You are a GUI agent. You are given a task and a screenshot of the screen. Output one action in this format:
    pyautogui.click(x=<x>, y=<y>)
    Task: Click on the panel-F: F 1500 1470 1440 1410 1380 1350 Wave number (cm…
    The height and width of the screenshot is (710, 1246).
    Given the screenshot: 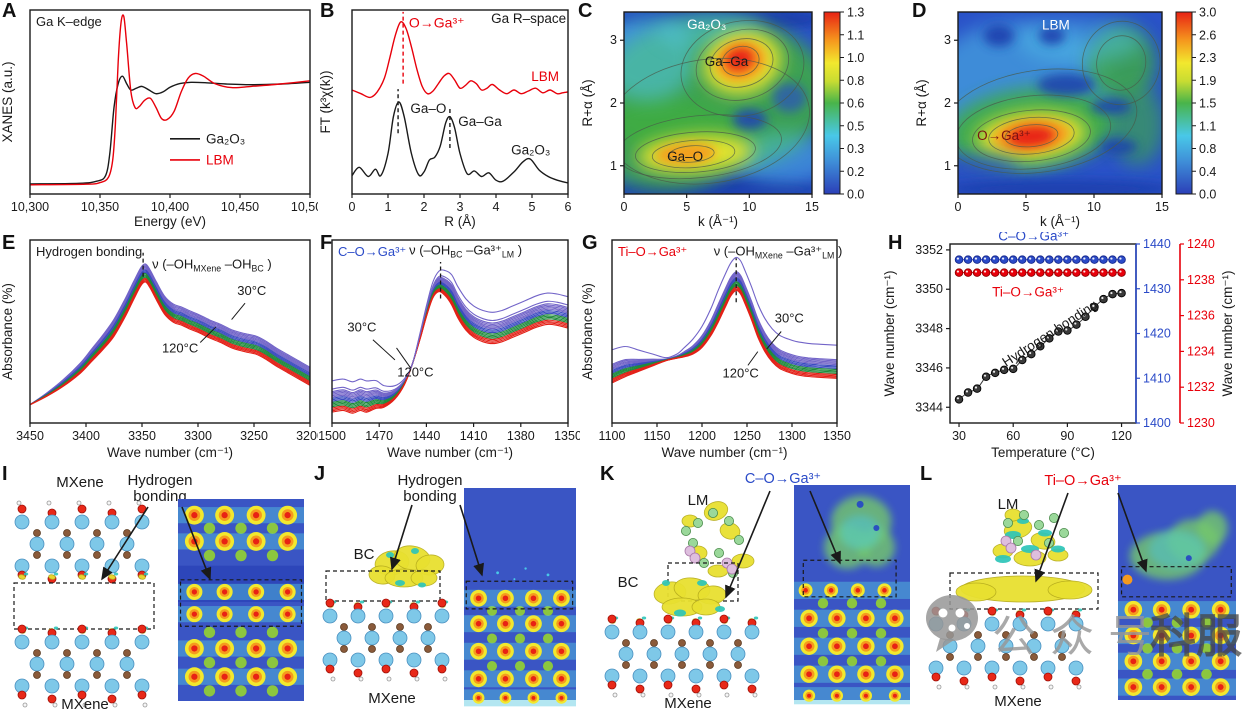 What is the action you would take?
    pyautogui.click(x=449, y=347)
    